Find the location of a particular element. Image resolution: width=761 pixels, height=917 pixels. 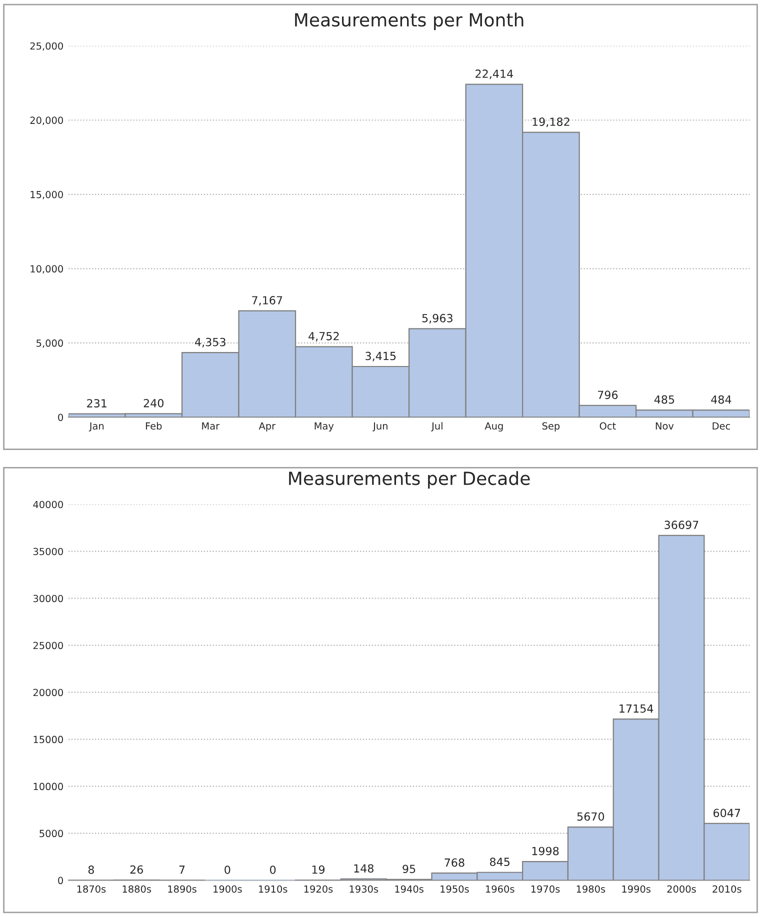

x-tick-label: 1960s is located at coordinates (500, 889).